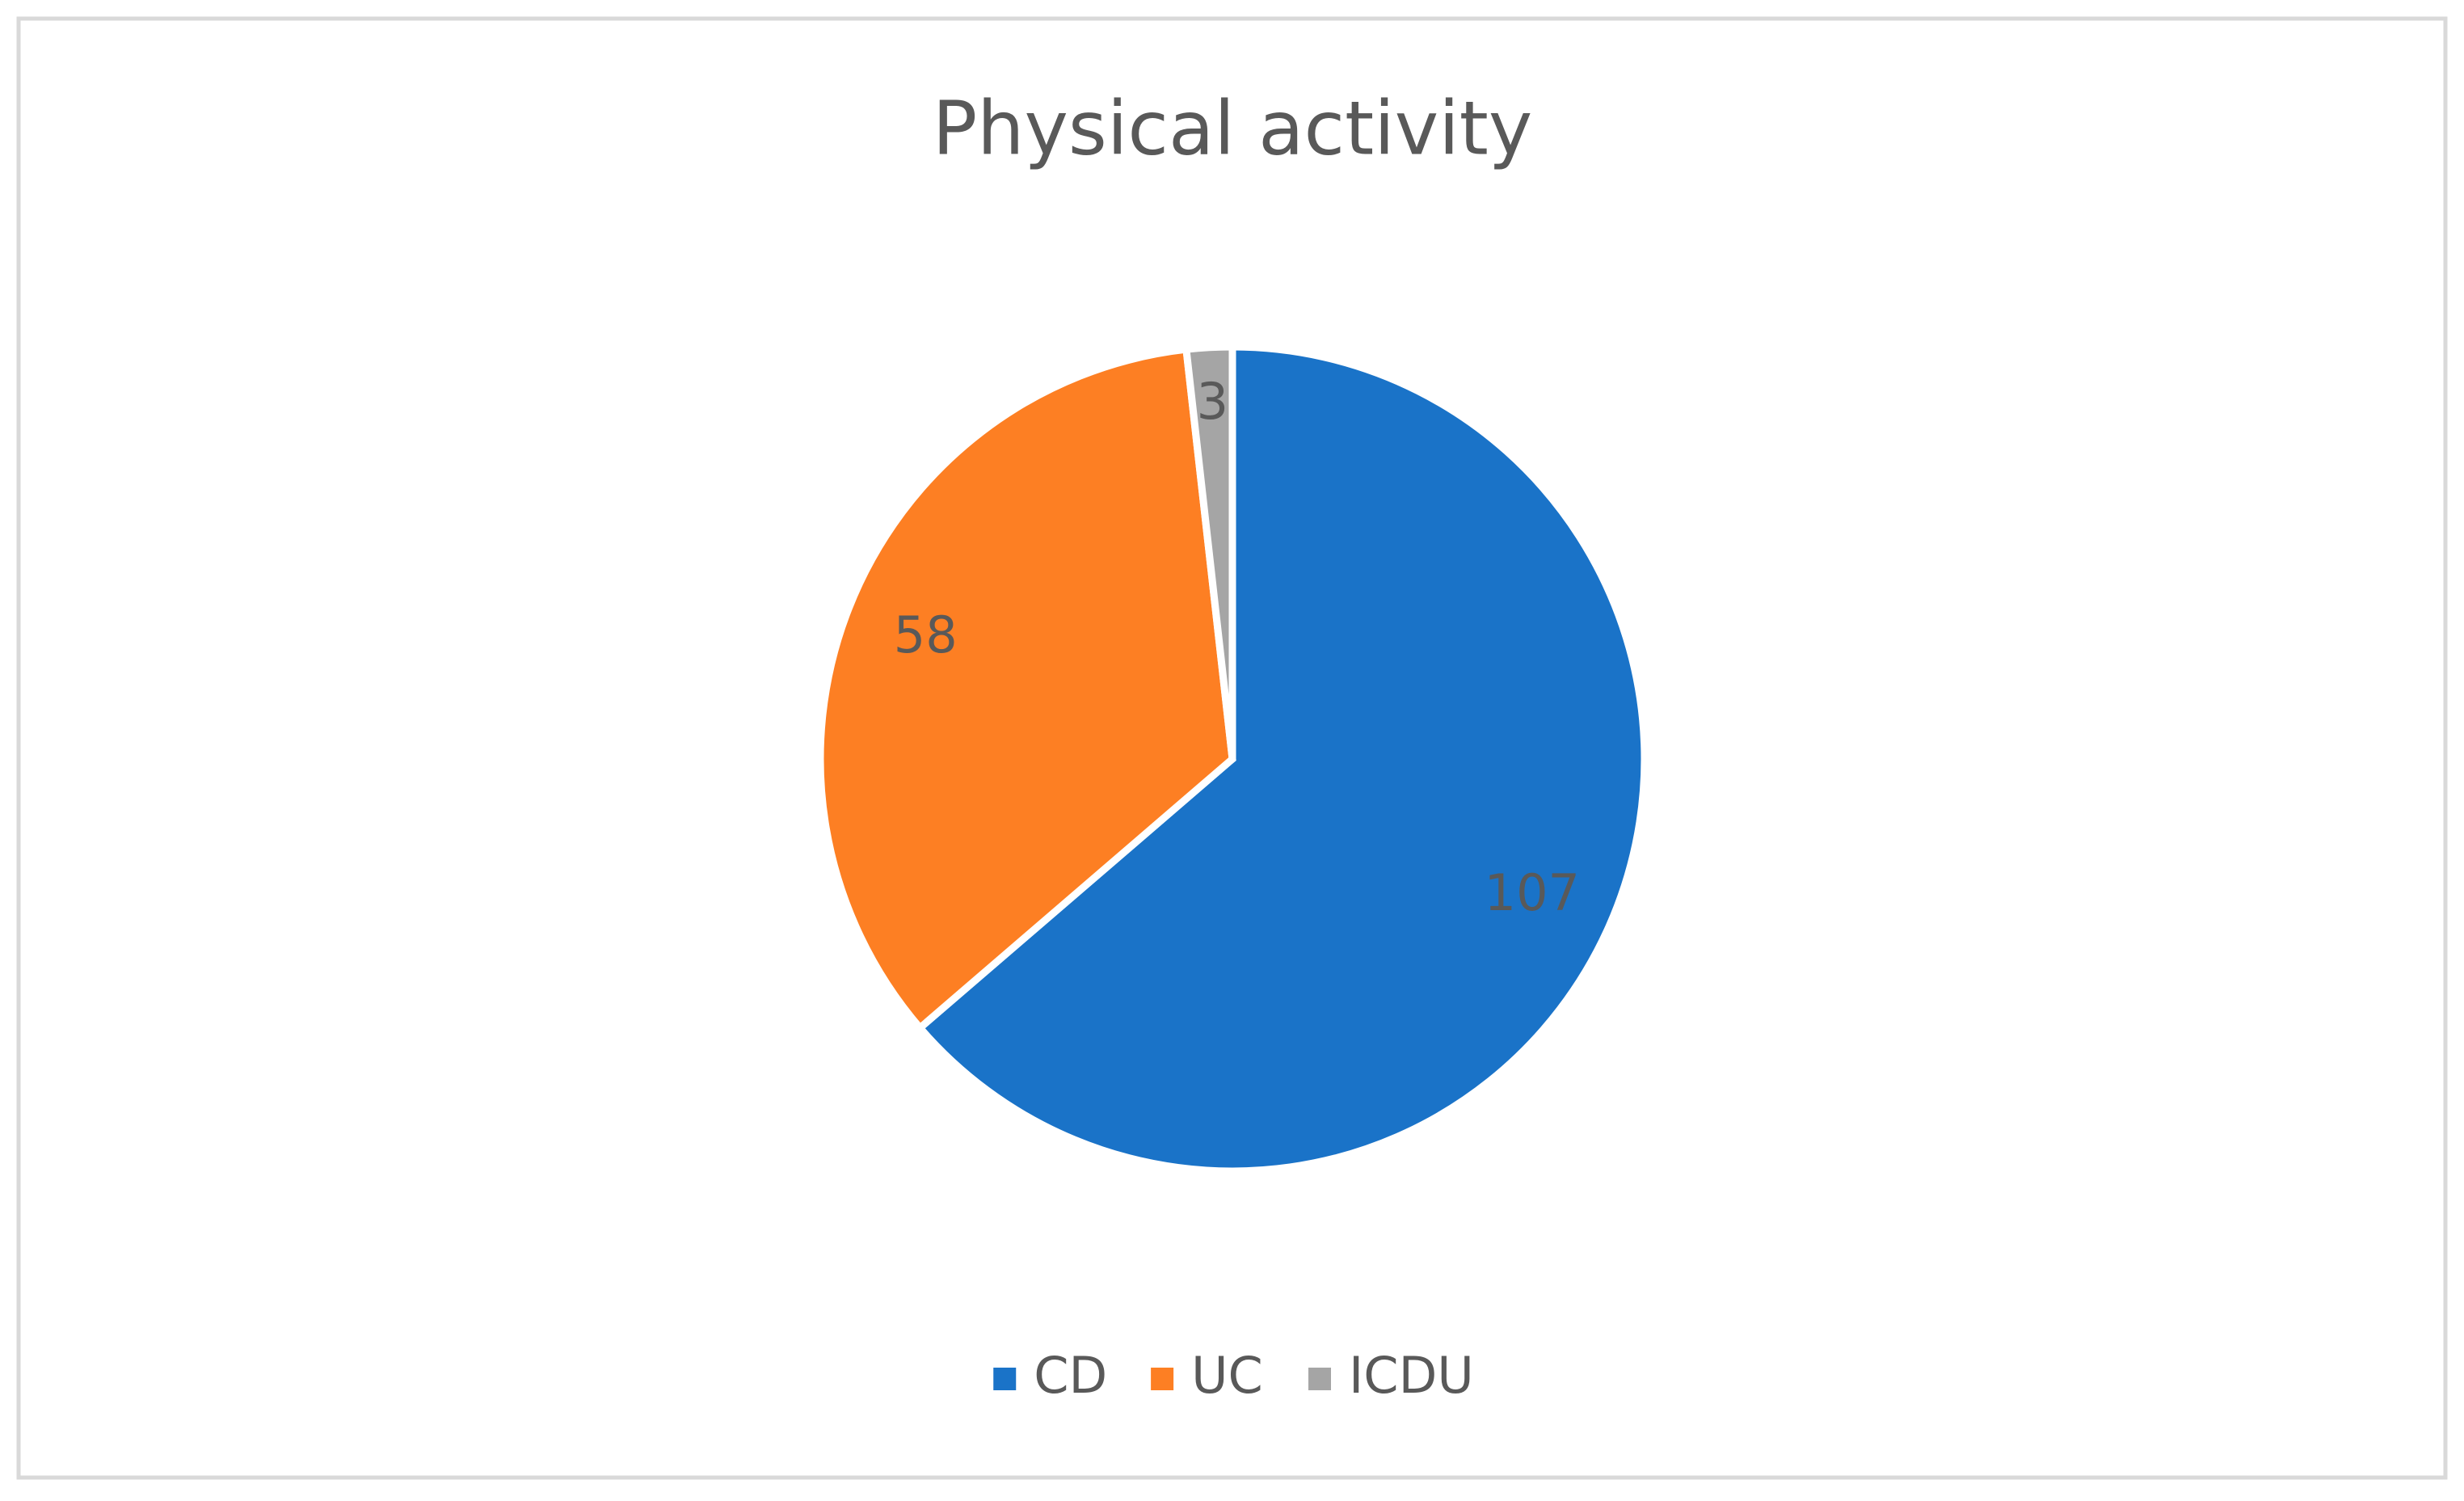 This screenshot has height=1501, width=2464. What do you see at coordinates (1233, 128) in the screenshot?
I see `chart-title: Physical activity` at bounding box center [1233, 128].